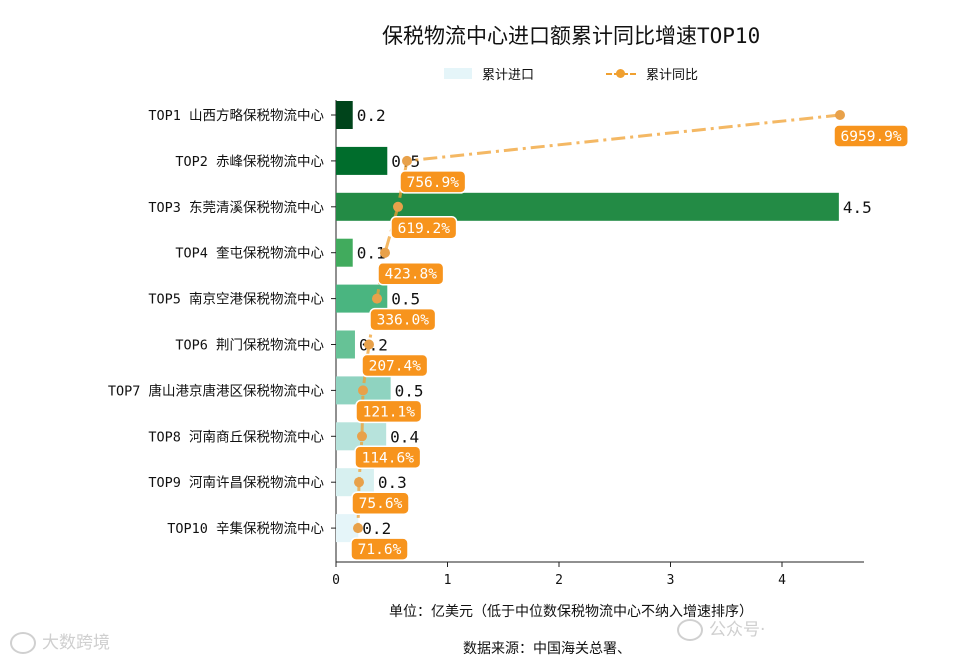 The width and height of the screenshot is (960, 660). What do you see at coordinates (571, 612) in the screenshot?
I see `unit-note: 单位：亿美元（低于中位数保税物流中心不纳入增速排序）` at bounding box center [571, 612].